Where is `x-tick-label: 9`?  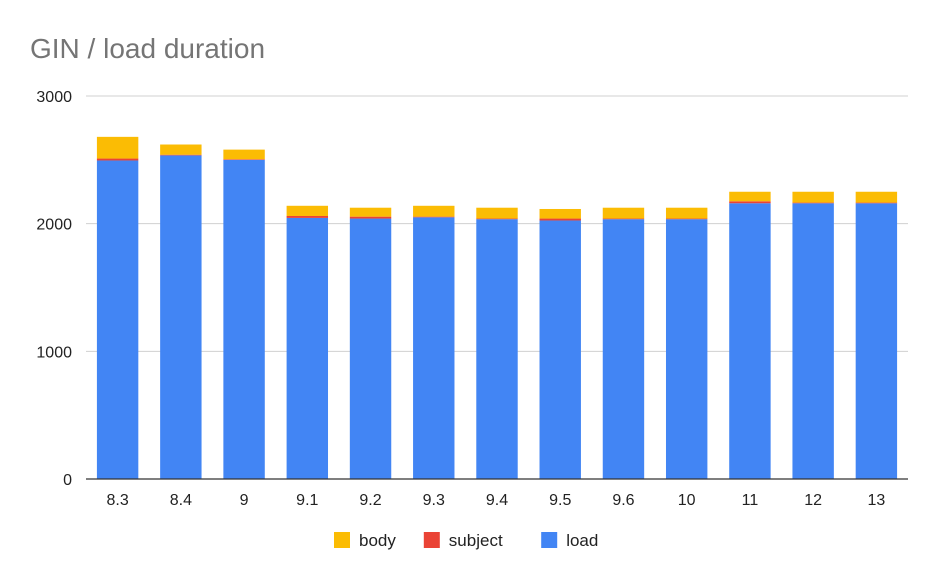 x-tick-label: 9 is located at coordinates (244, 500).